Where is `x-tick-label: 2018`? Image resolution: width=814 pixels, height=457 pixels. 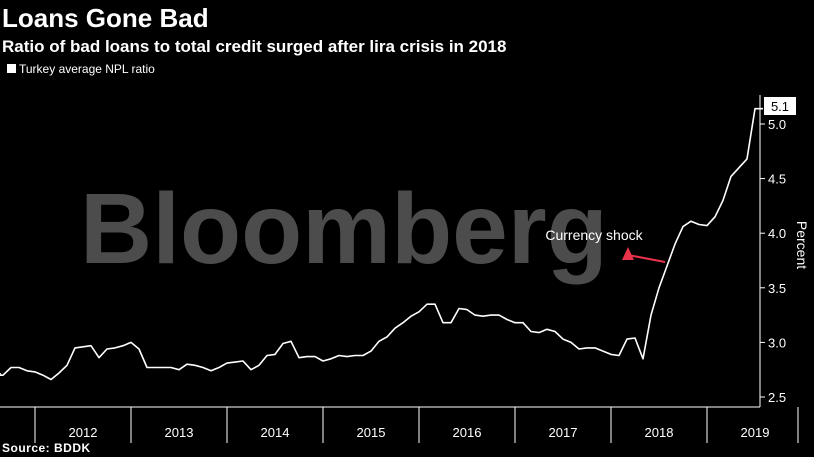
x-tick-label: 2018 is located at coordinates (659, 432).